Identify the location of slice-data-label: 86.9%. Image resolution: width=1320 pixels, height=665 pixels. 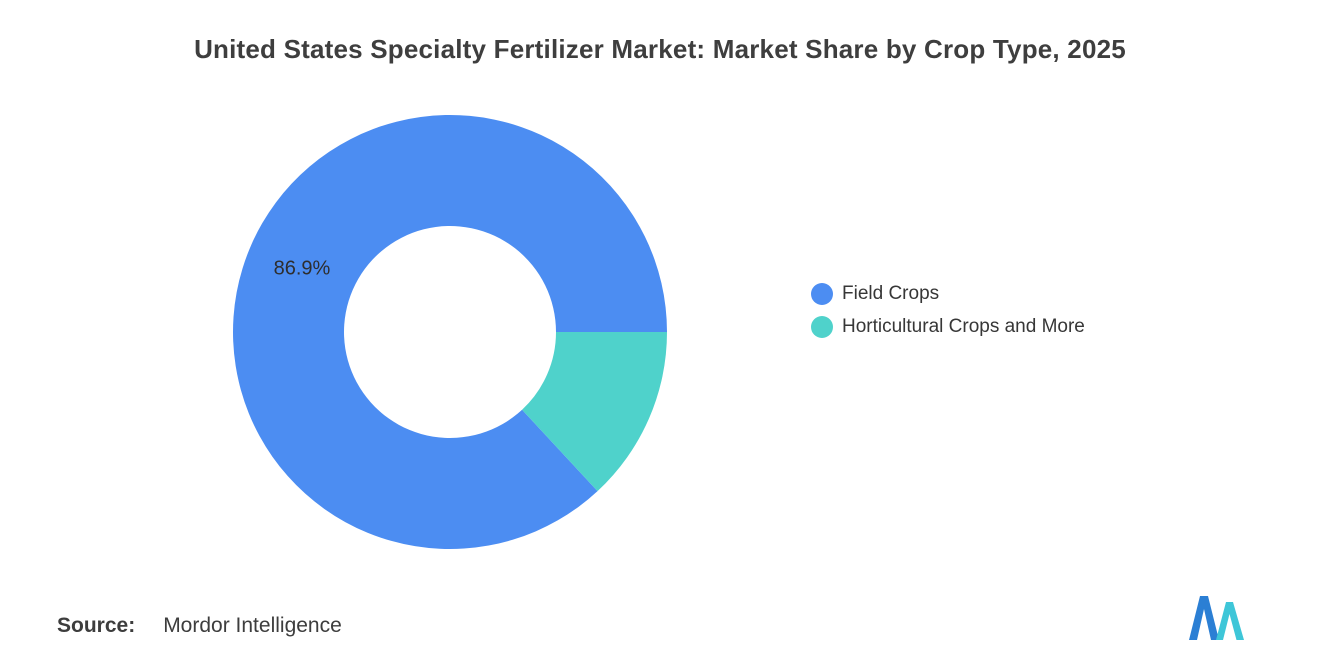
(302, 268).